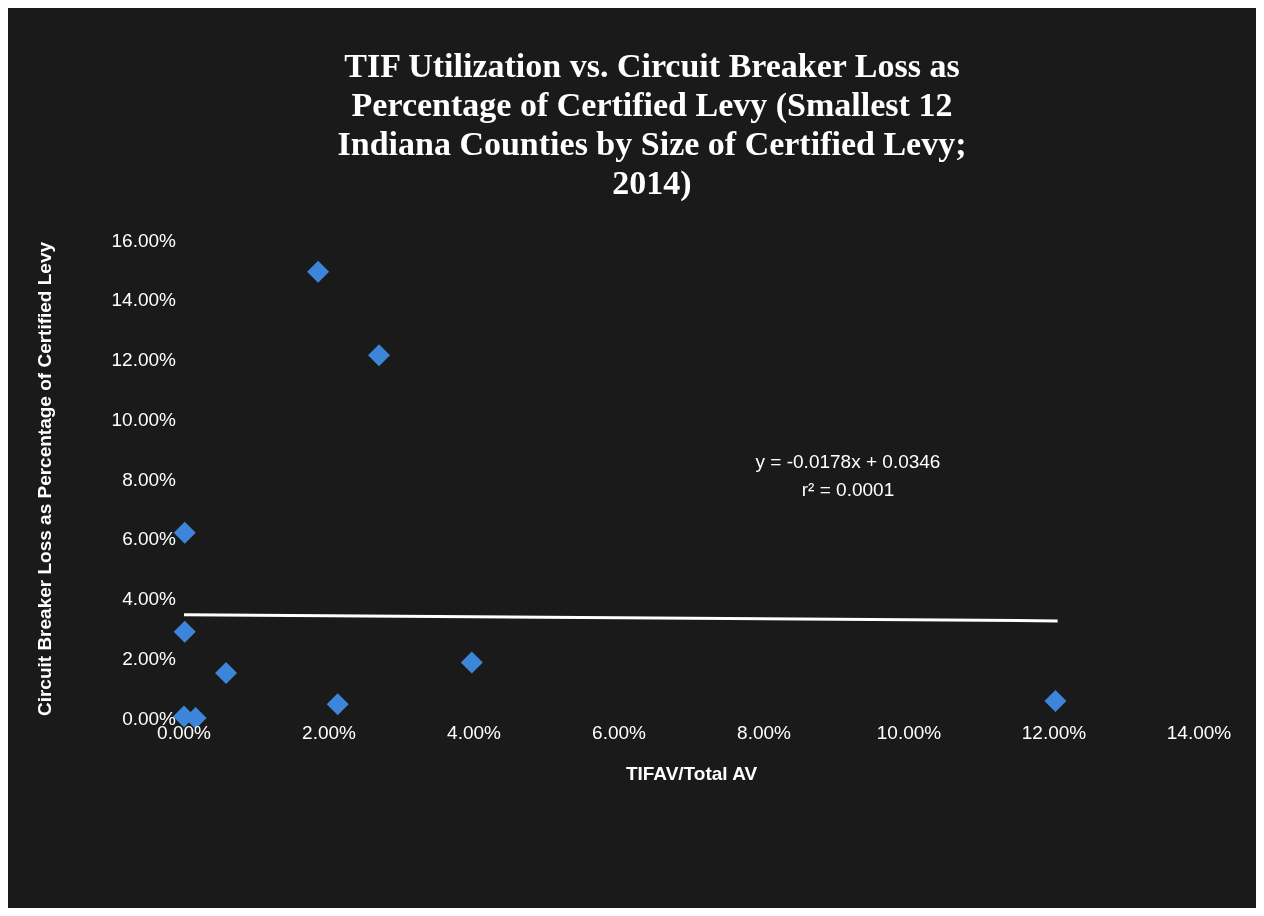 Image resolution: width=1264 pixels, height=916 pixels. I want to click on y-tick-label: 10.00%, so click(144, 419).